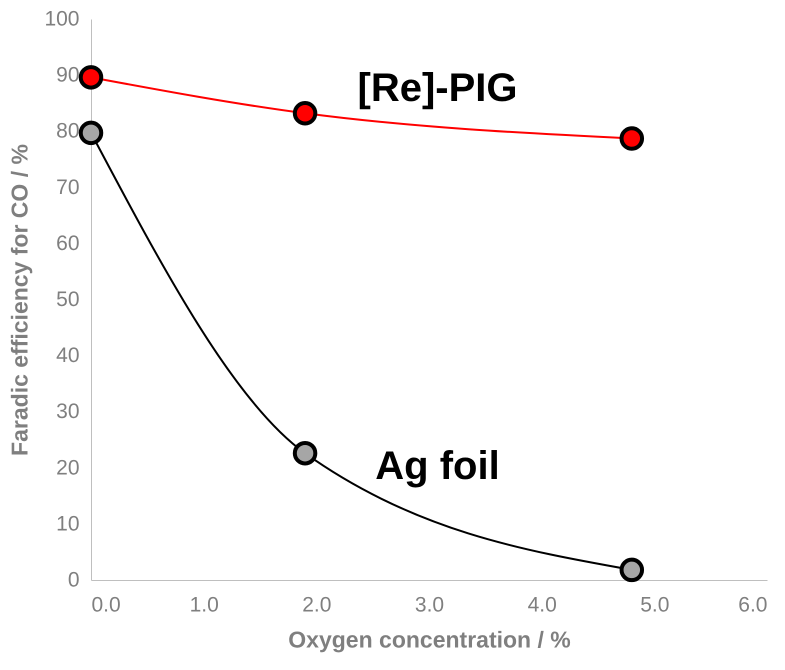 The image size is (785, 670). Describe the element at coordinates (74, 580) in the screenshot. I see `y-tick-label: 0` at that location.